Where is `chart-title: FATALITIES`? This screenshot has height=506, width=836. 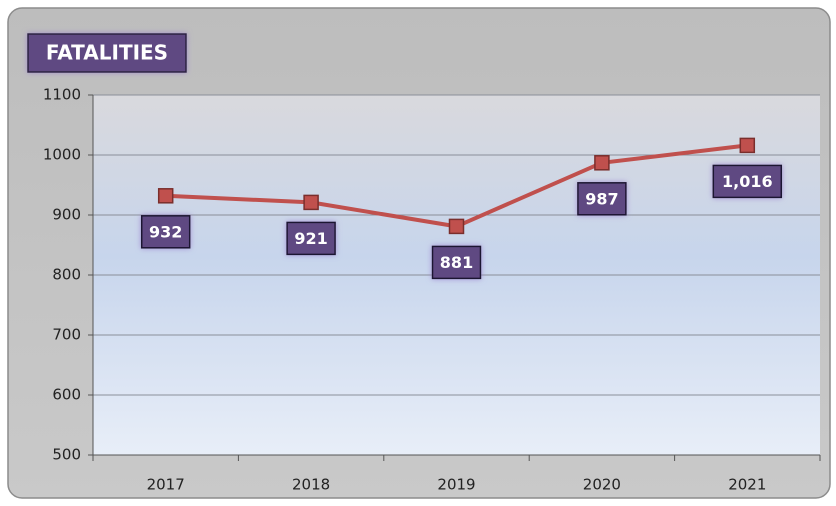
chart-title: FATALITIES is located at coordinates (107, 53).